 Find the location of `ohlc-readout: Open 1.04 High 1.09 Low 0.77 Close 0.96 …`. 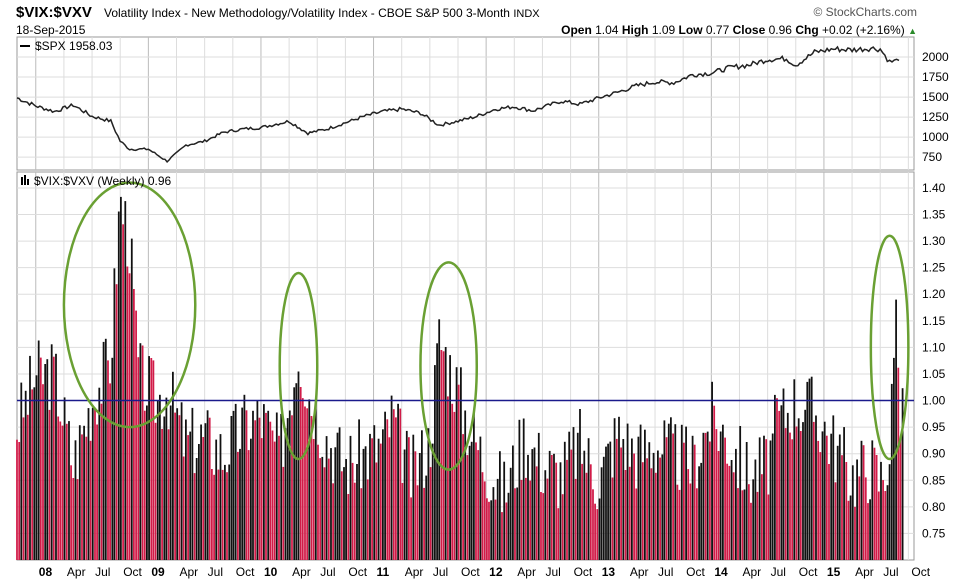

ohlc-readout: Open 1.04 High 1.09 Low 0.77 Close 0.96 … is located at coordinates (739, 30).